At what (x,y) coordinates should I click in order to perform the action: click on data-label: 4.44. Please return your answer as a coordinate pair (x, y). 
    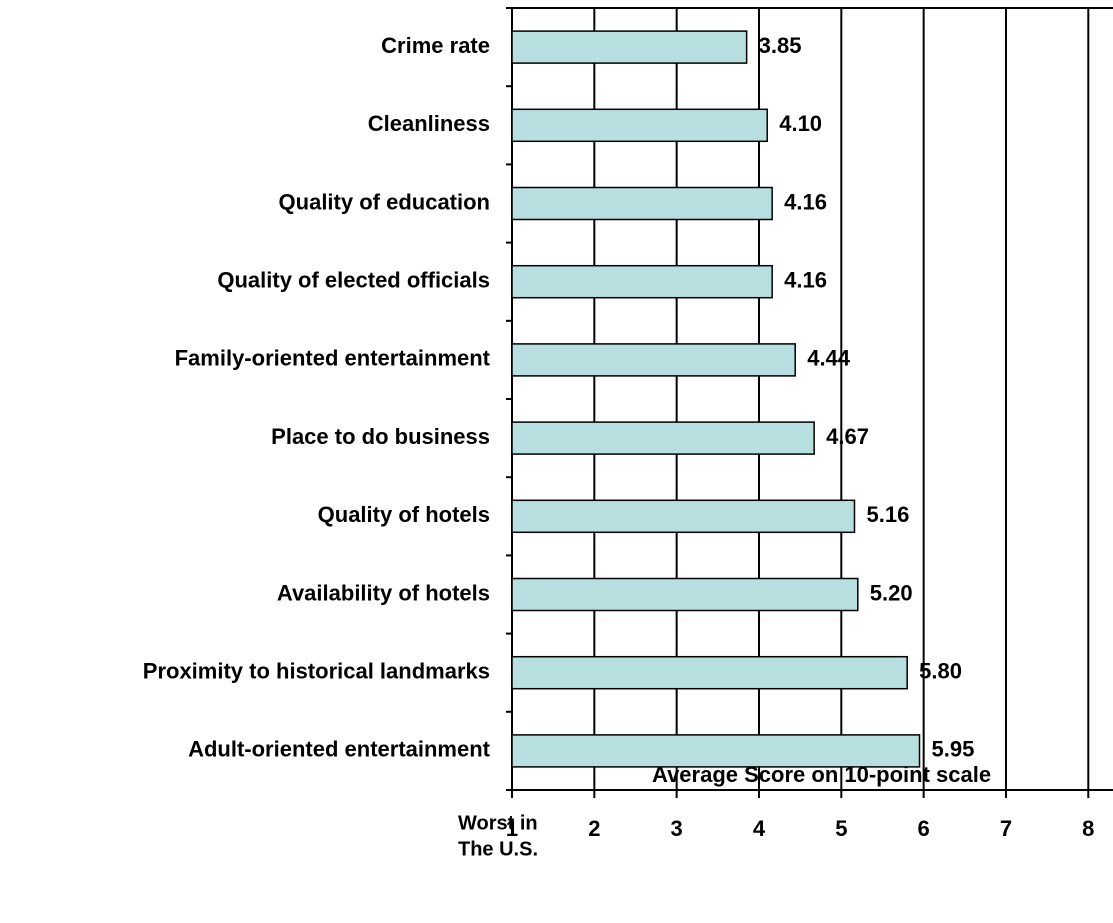
    Looking at the image, I should click on (829, 358).